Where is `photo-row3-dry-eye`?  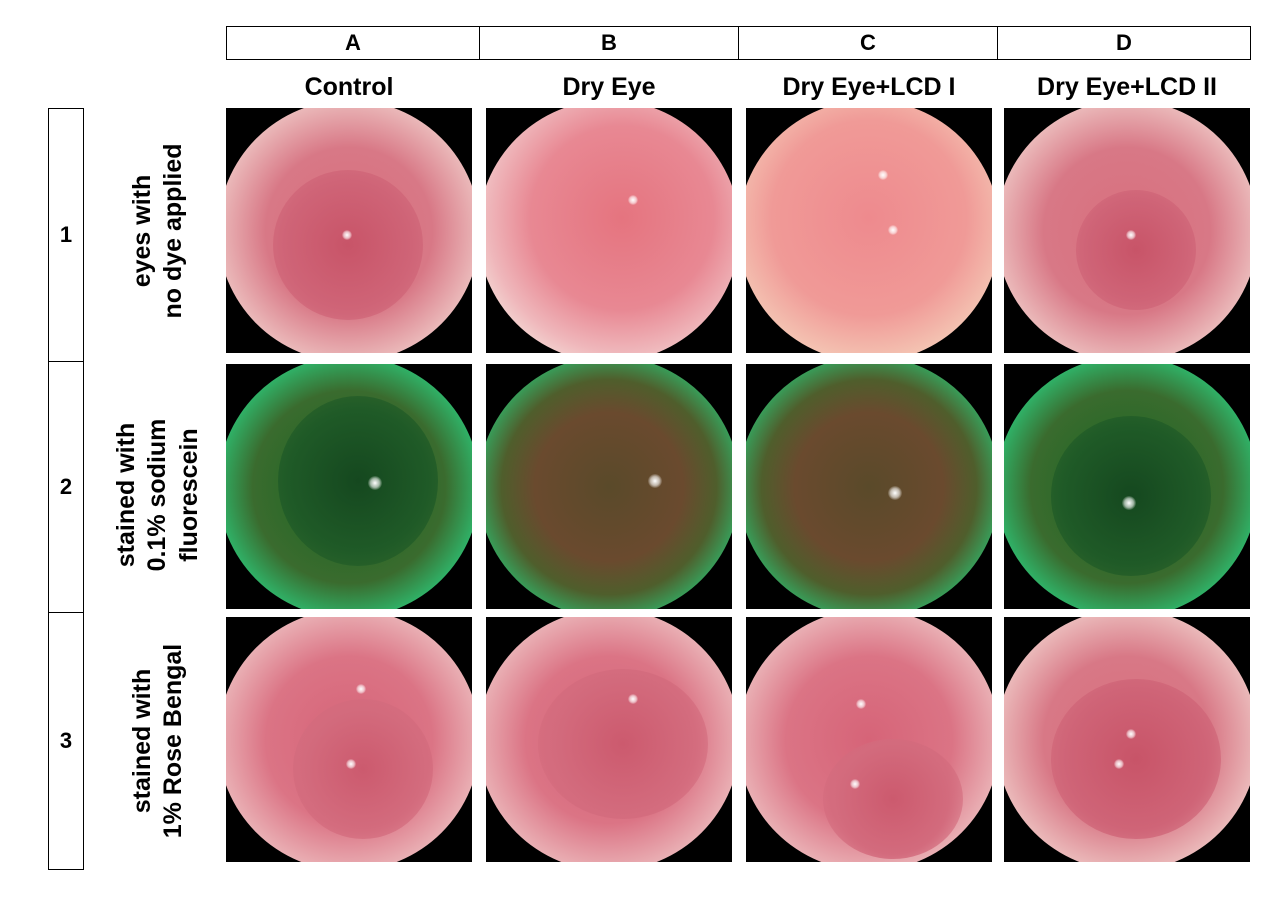 photo-row3-dry-eye is located at coordinates (609, 739).